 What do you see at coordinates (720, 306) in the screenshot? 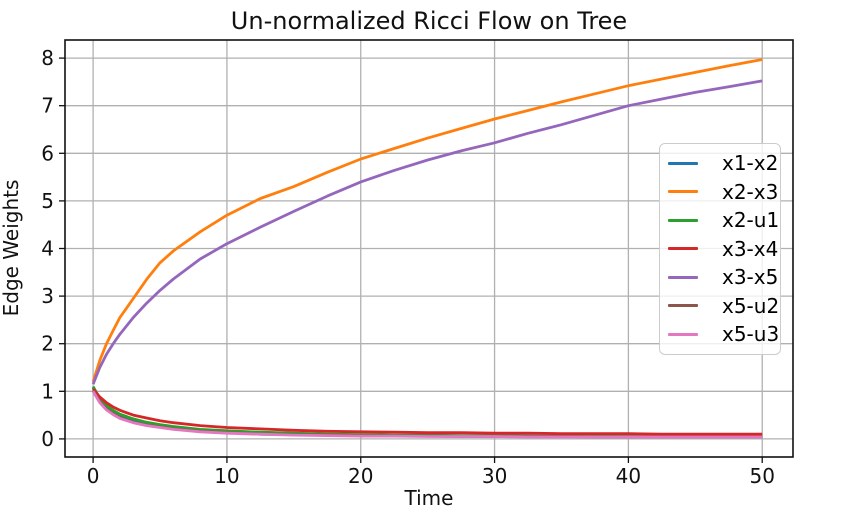
I see `legend-item: x5-u2` at bounding box center [720, 306].